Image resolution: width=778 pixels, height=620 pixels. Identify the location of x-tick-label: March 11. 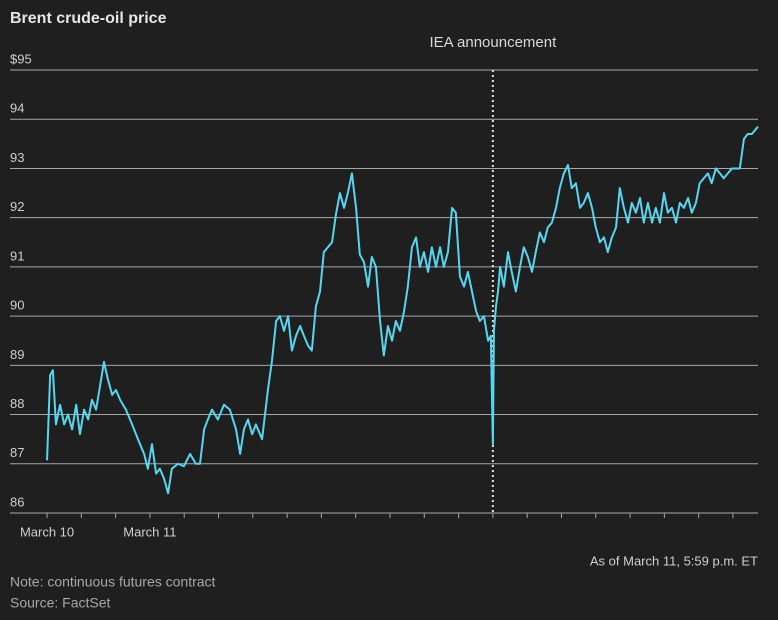
(149, 531).